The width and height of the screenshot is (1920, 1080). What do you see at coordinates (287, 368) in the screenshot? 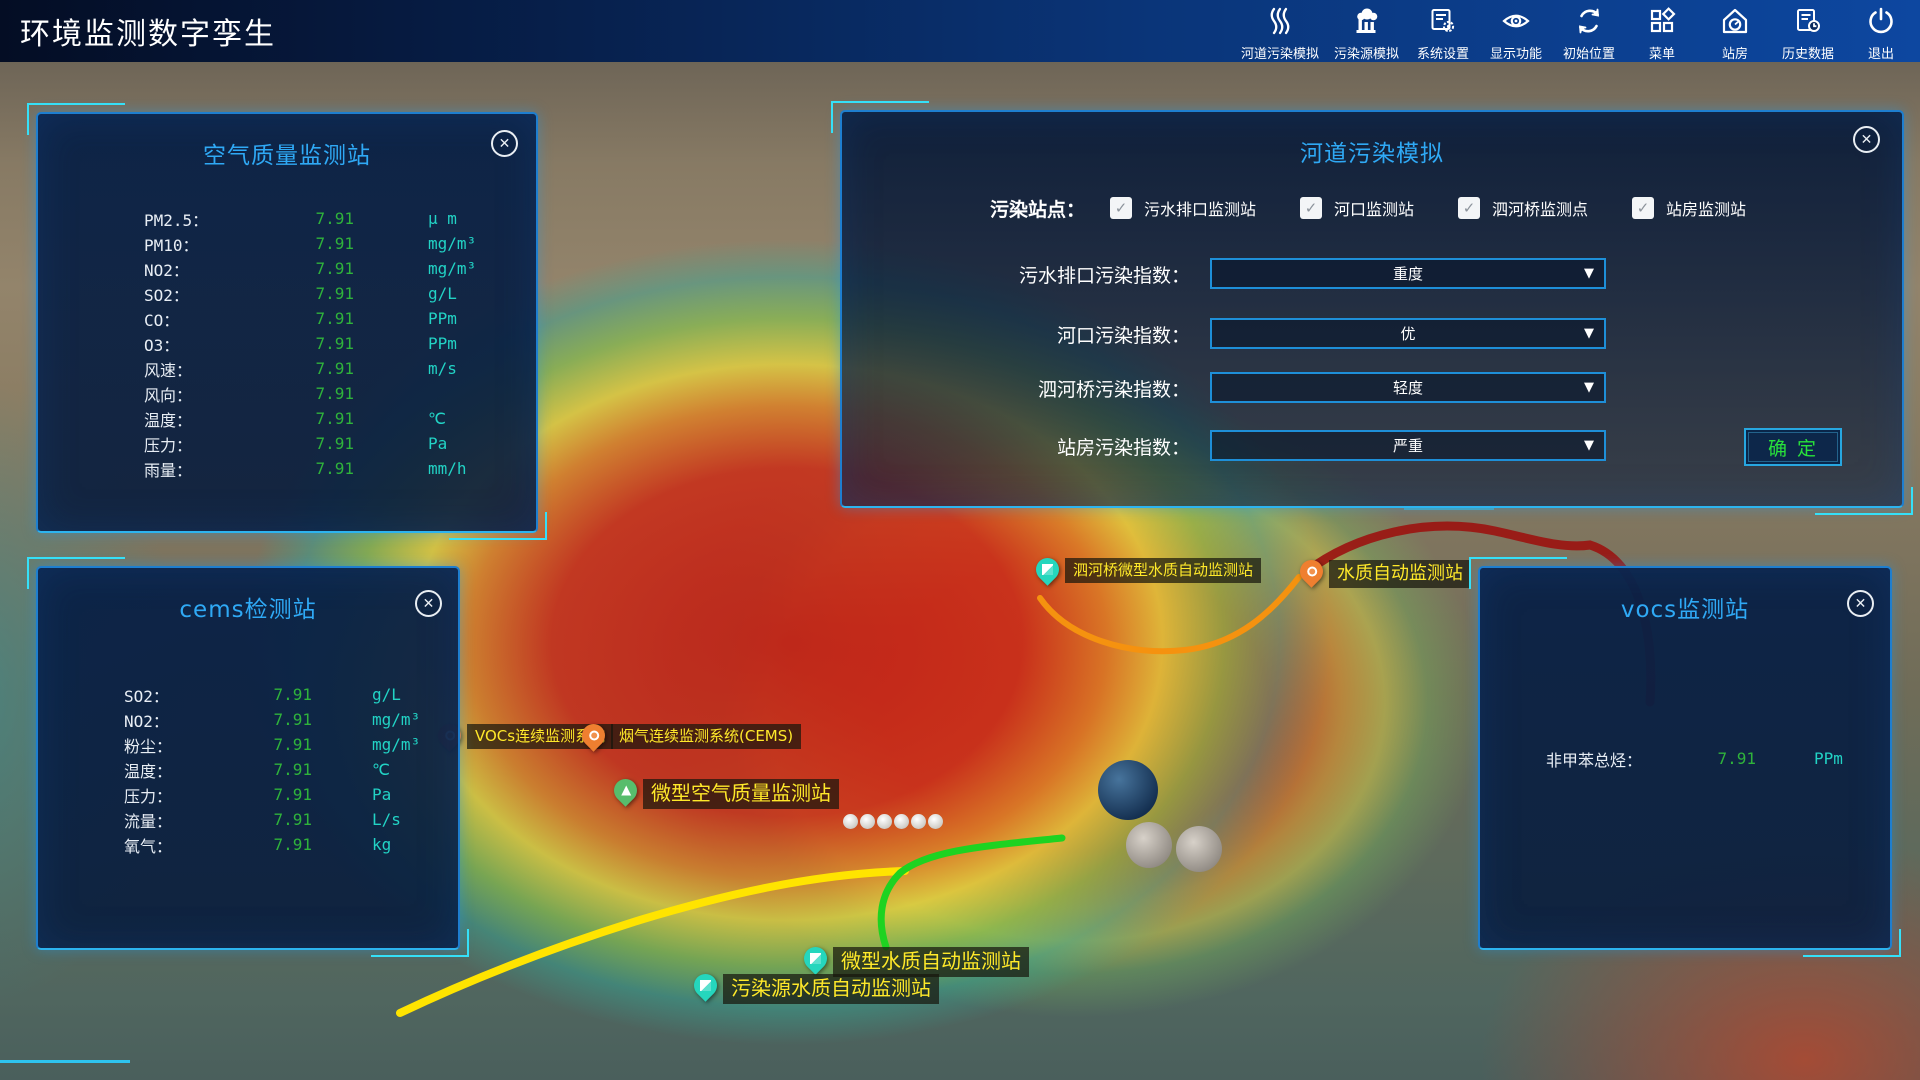
I see `metric-row: 风速： 7.91 m/s` at bounding box center [287, 368].